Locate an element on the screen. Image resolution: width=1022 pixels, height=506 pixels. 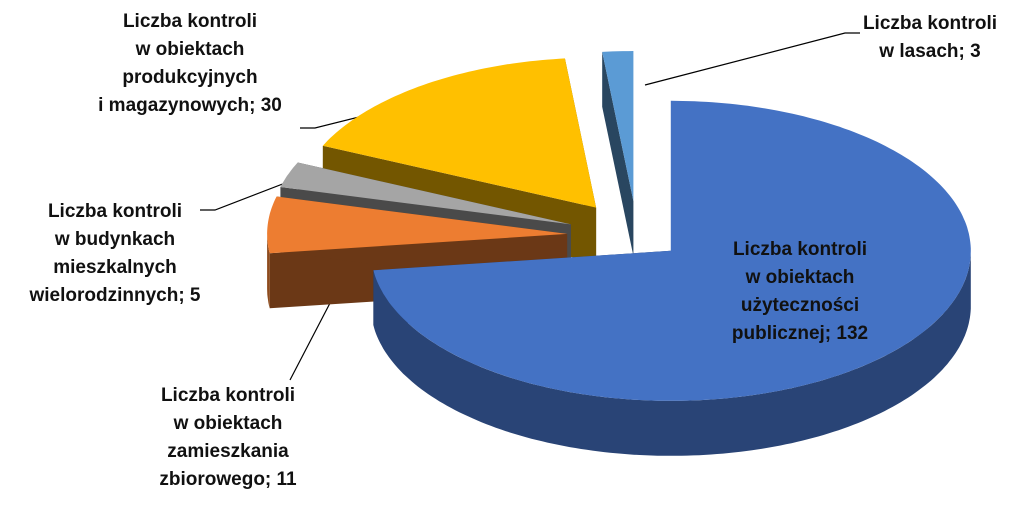
data-label: zbiorowego; 11 is located at coordinates (228, 479).